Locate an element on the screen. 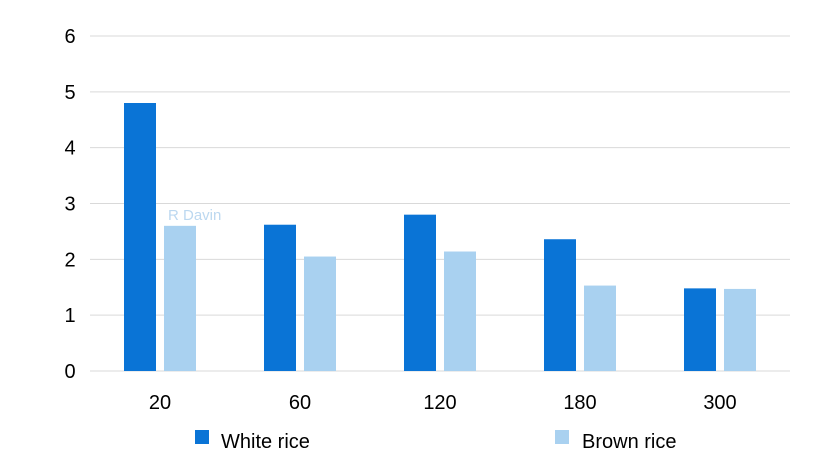 The height and width of the screenshot is (461, 820). x-axis-tick-labels: 20 60 120 180 300 is located at coordinates (443, 403).